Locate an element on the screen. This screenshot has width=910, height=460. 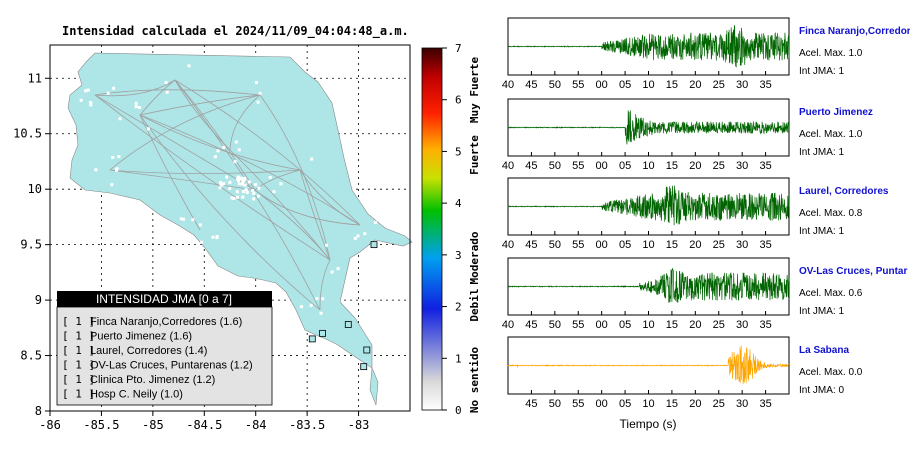
colorbar-tick-label: 6 is located at coordinates (458, 100).